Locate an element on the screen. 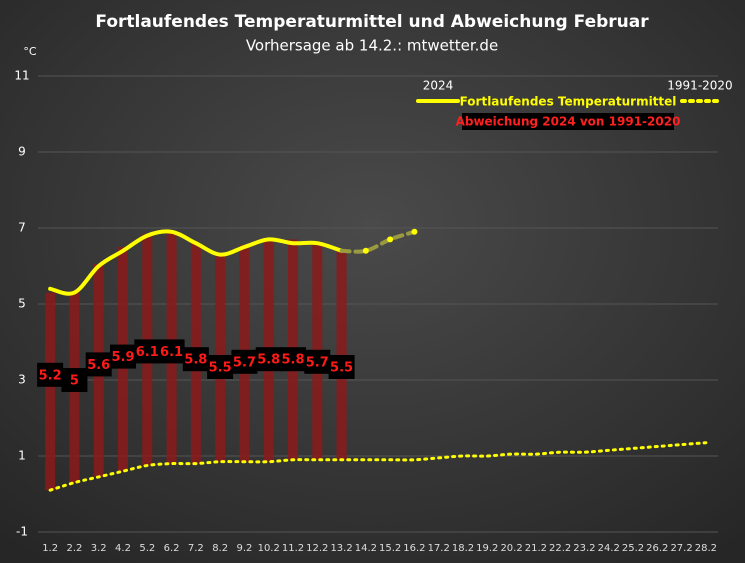 Image resolution: width=745 pixels, height=563 pixels. x-tick-label: 4.2 is located at coordinates (123, 548).